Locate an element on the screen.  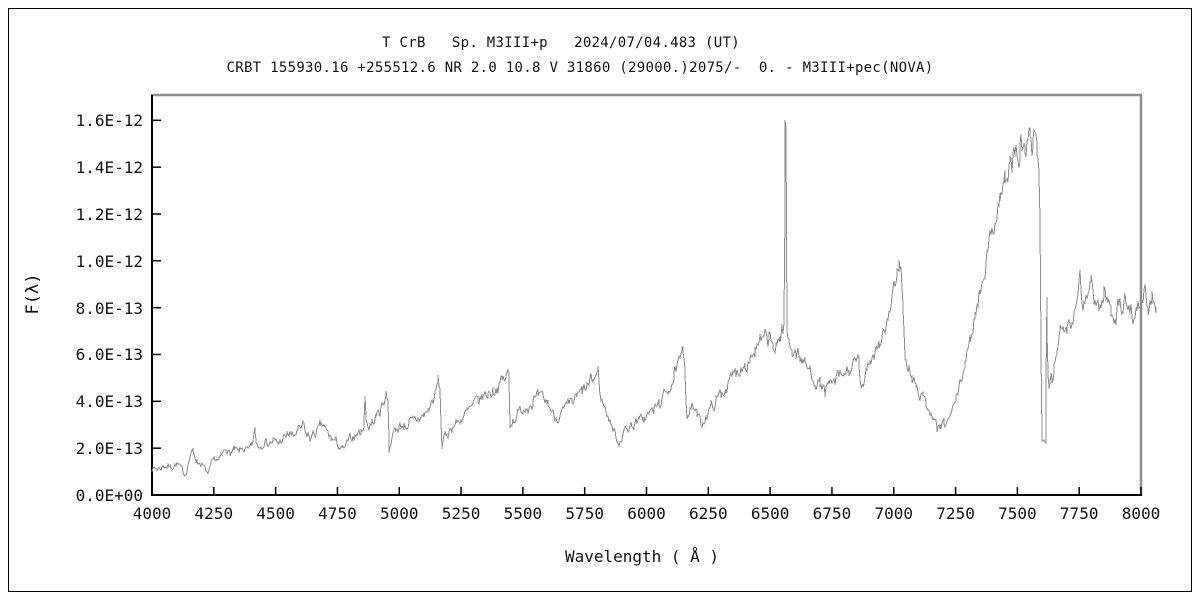
y-tick-label: 1.4E-12 is located at coordinates (109, 168).